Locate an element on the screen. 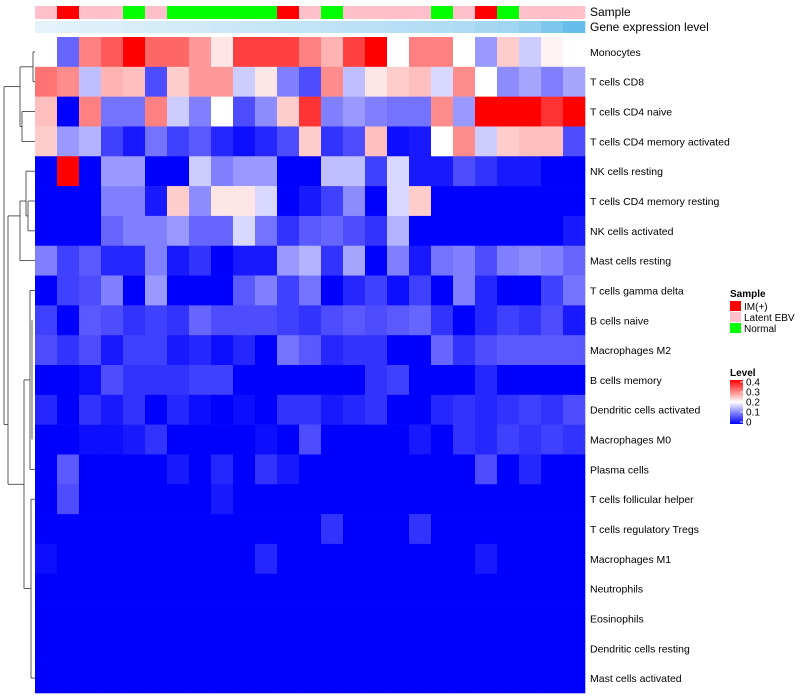  row-label: Mast cells activated is located at coordinates (636, 679).